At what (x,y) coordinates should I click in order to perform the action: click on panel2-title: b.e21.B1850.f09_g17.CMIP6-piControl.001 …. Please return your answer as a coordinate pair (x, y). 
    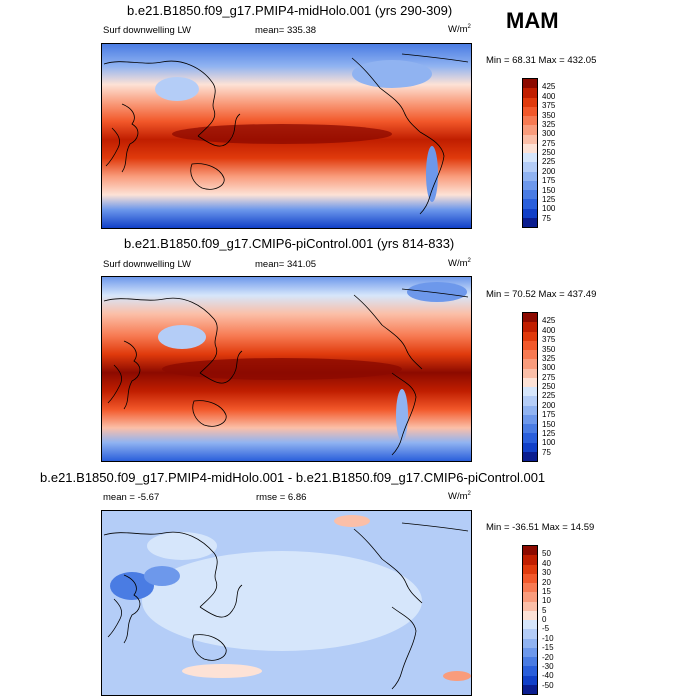
    Looking at the image, I should click on (289, 243).